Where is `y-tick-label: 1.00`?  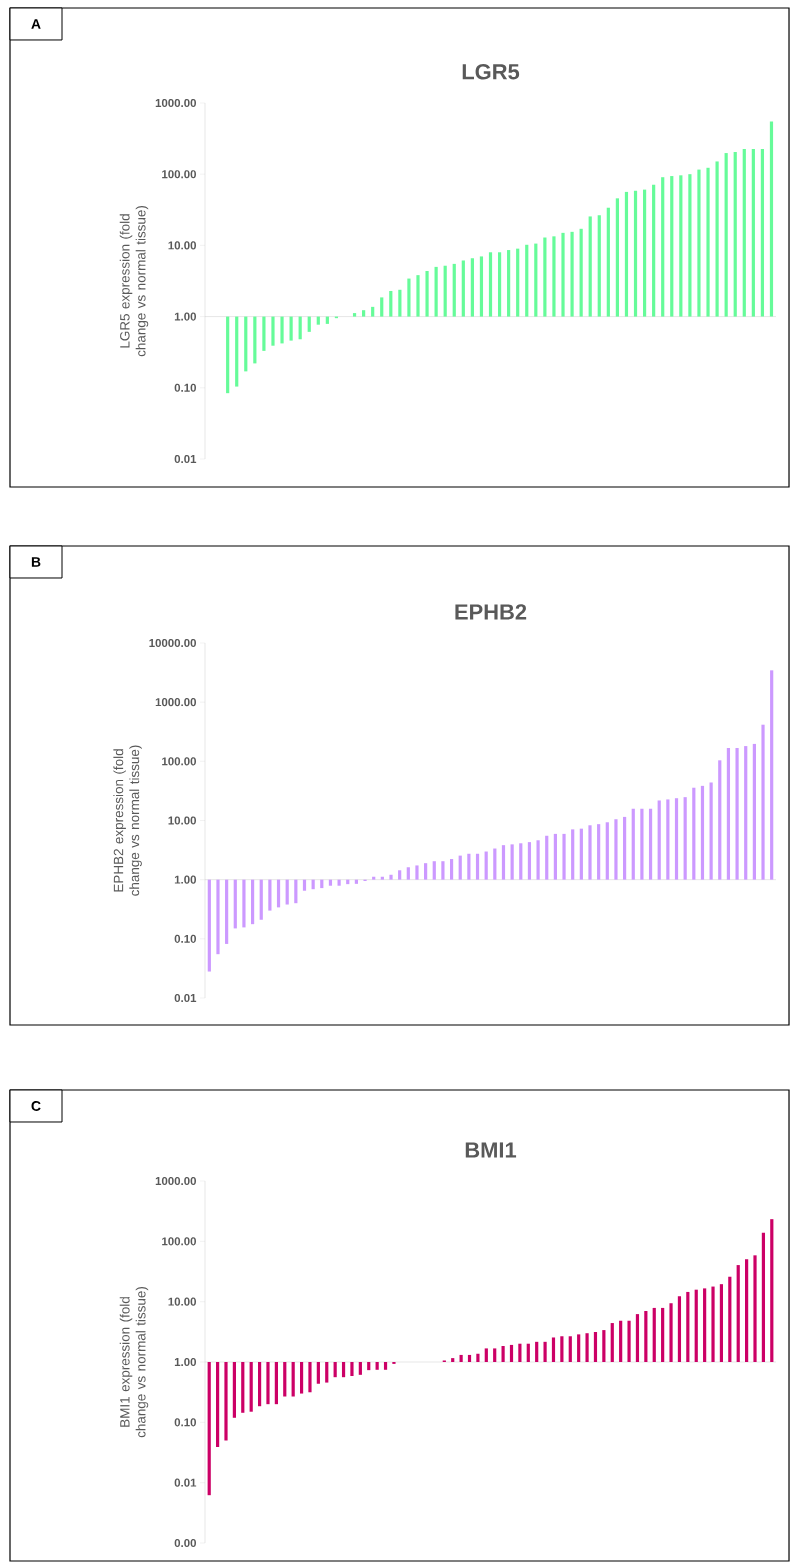
y-tick-label: 1.00 is located at coordinates (185, 1362).